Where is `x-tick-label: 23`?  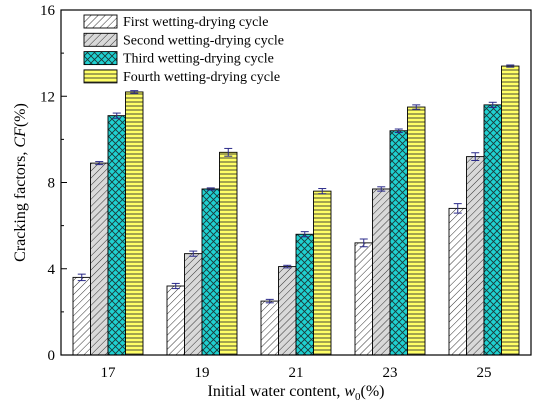
x-tick-label: 23 is located at coordinates (390, 373).